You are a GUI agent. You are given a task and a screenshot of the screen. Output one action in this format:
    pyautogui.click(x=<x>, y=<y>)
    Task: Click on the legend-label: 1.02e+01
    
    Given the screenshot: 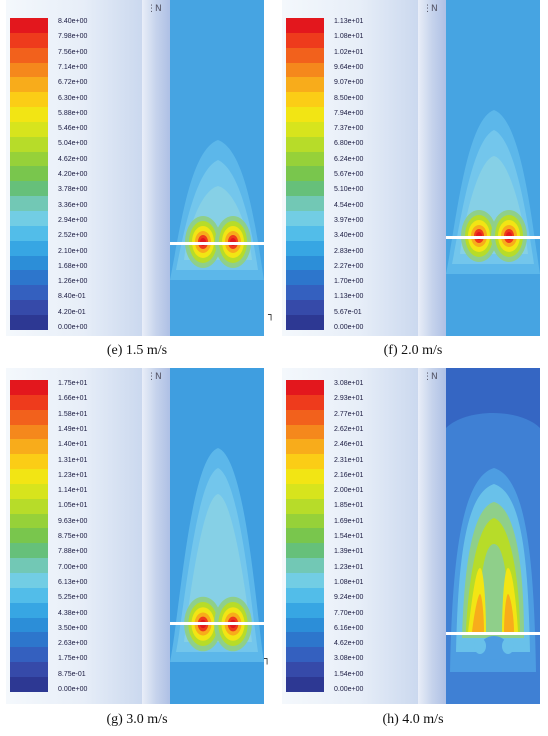 What is the action you would take?
    pyautogui.click(x=349, y=52)
    